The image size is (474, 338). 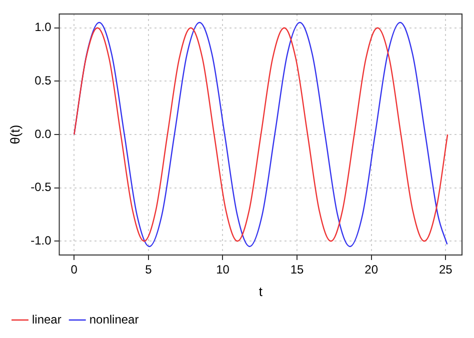 What do you see at coordinates (41, 240) in the screenshot?
I see `y-tick-label: -1.0` at bounding box center [41, 240].